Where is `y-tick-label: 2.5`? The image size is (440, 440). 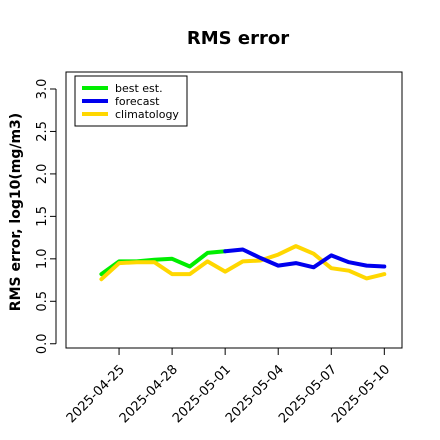
y-tick-label: 2.5 is located at coordinates (42, 131).